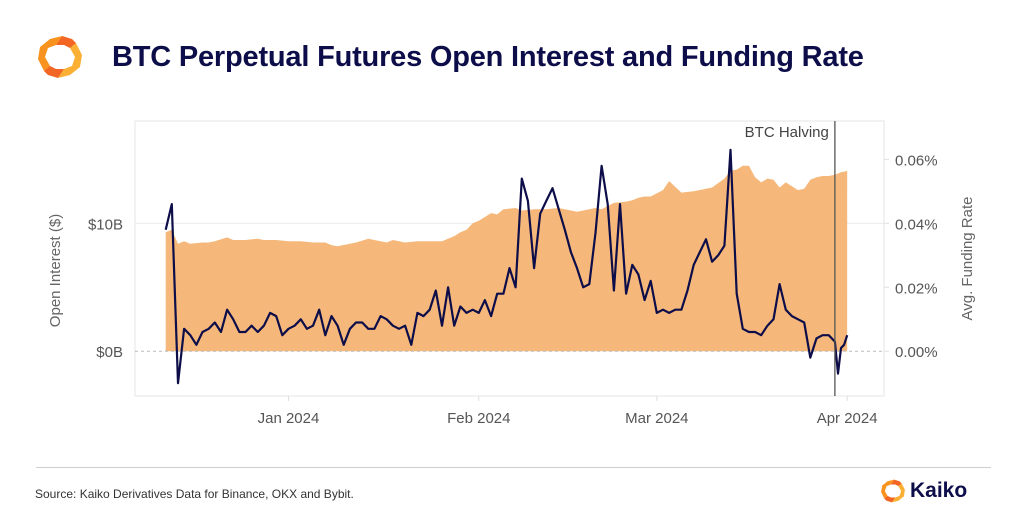 This screenshot has width=1024, height=526. Describe the element at coordinates (787, 132) in the screenshot. I see `halving-label: BTC Halving` at that location.